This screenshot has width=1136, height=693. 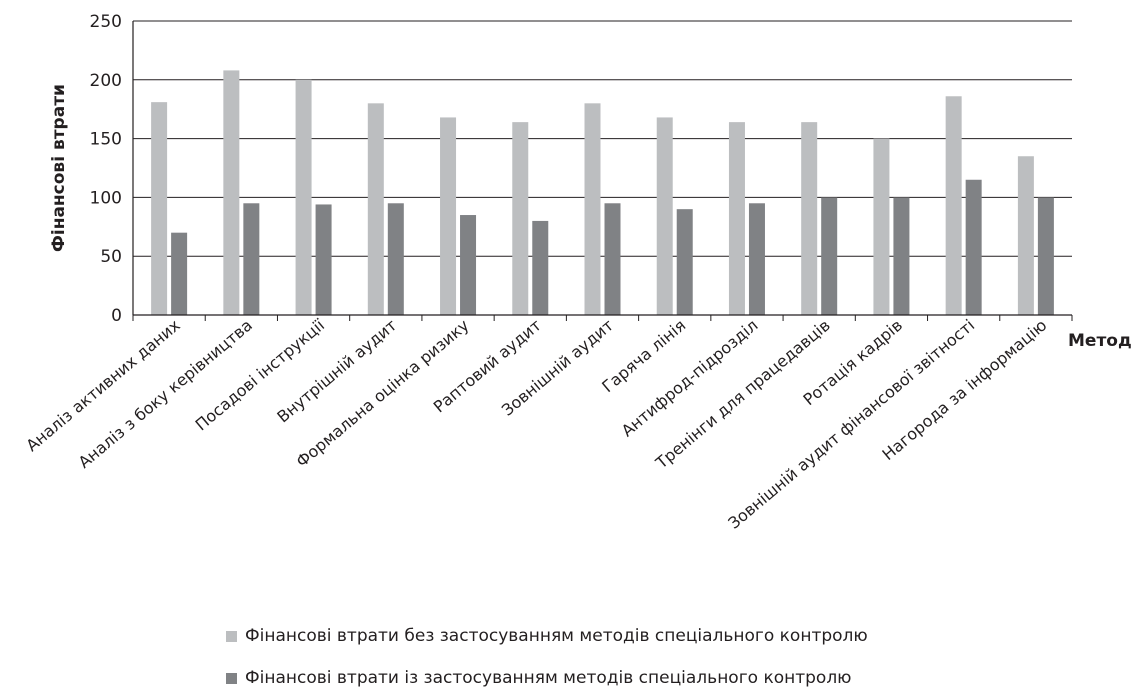 I want to click on y-tick-label: 0, so click(x=116, y=316).